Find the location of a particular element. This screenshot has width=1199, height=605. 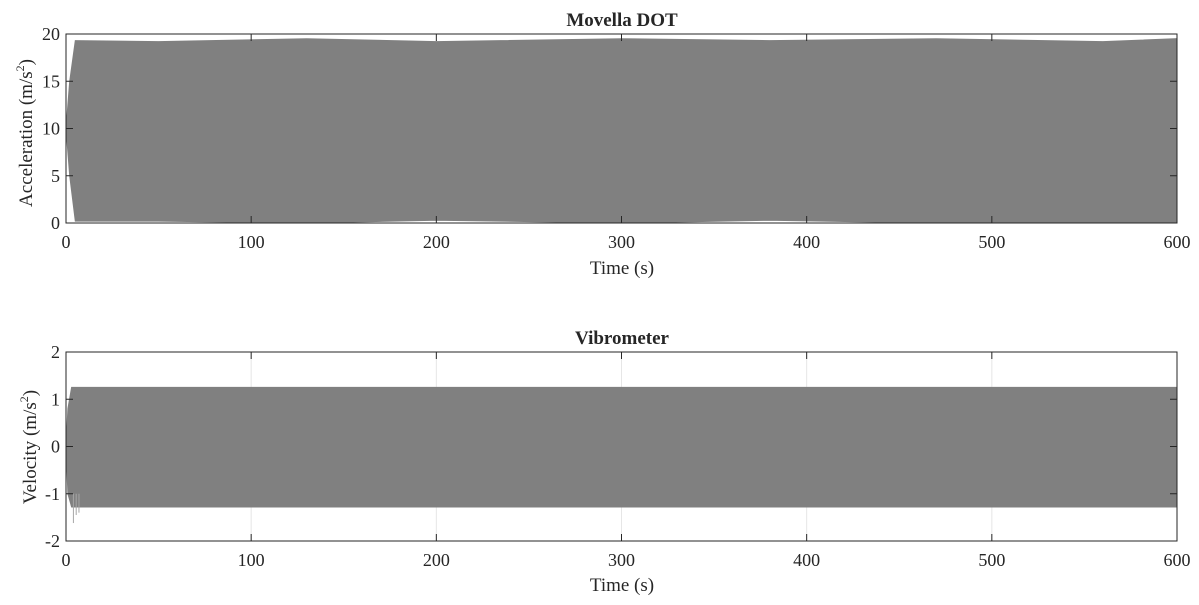

vibrometer-x-tick-label: 200 is located at coordinates (436, 560).